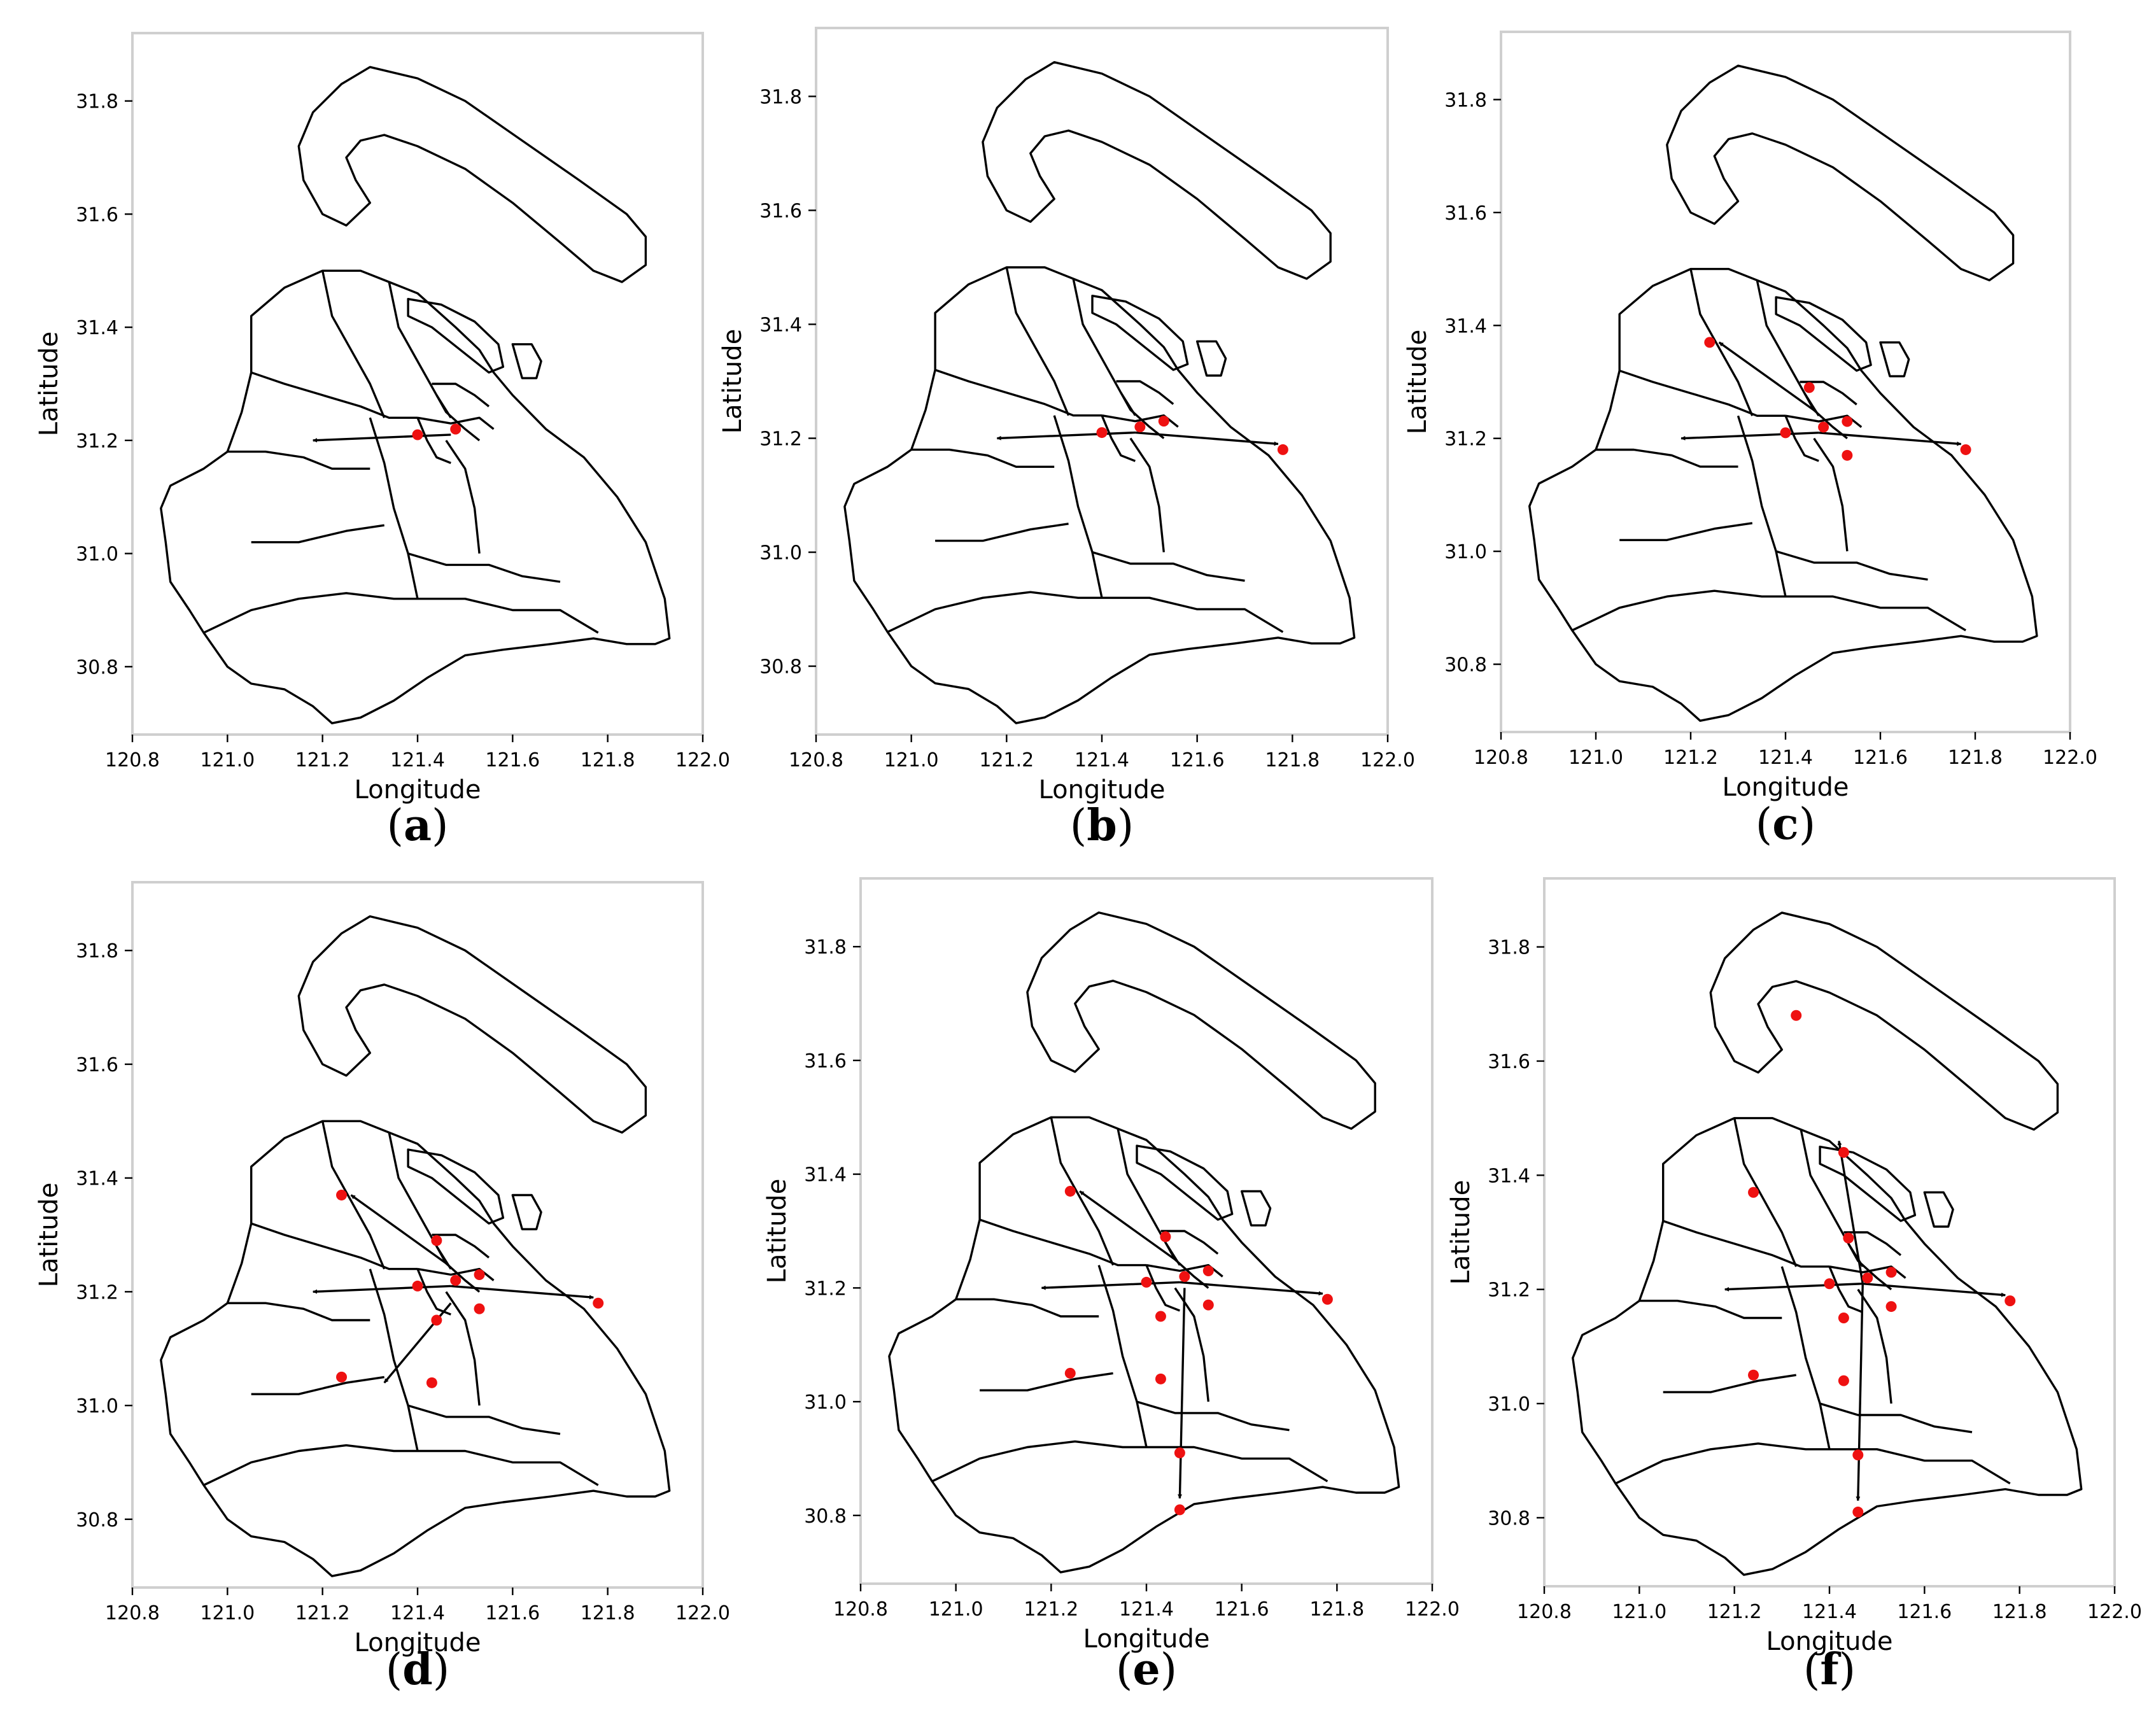 The height and width of the screenshot is (1711, 2156). Describe the element at coordinates (861, 1609) in the screenshot. I see `x-tick-label: 120.8` at that location.